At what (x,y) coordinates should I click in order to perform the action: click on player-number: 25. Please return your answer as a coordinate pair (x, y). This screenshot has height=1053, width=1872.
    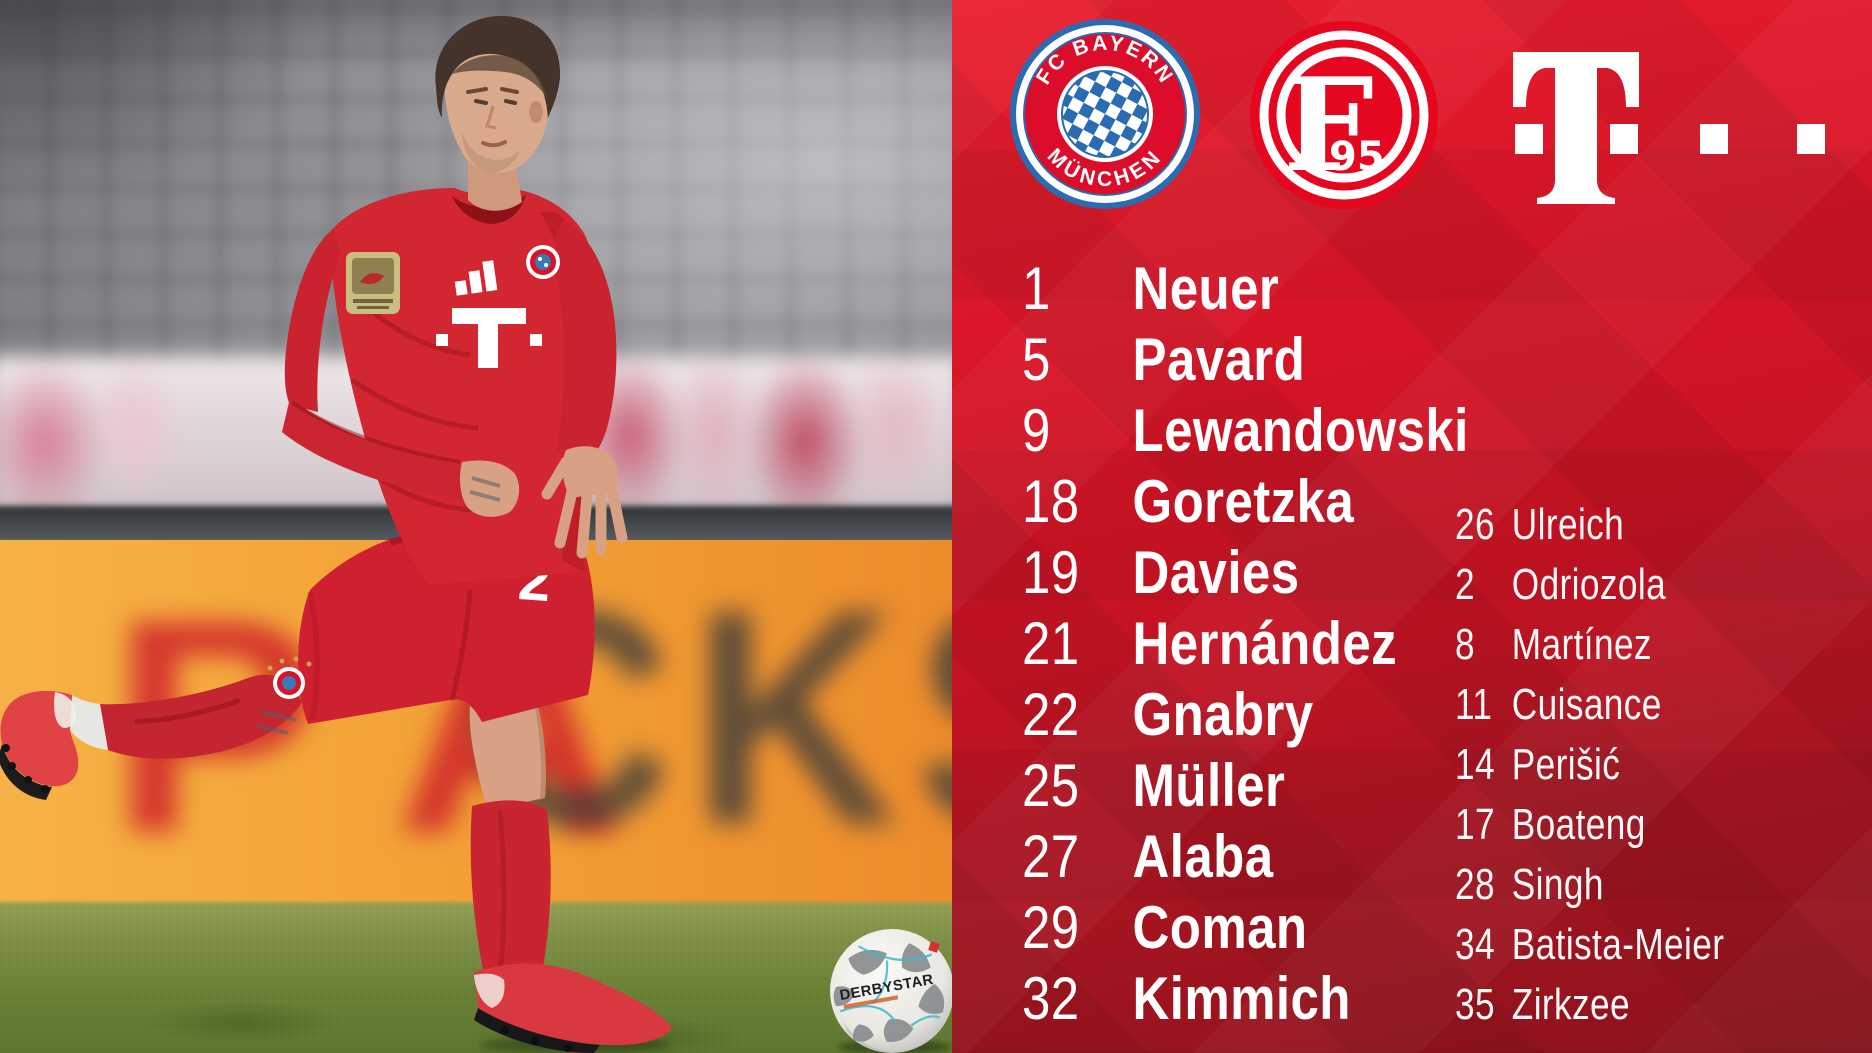
    Looking at the image, I should click on (1051, 785).